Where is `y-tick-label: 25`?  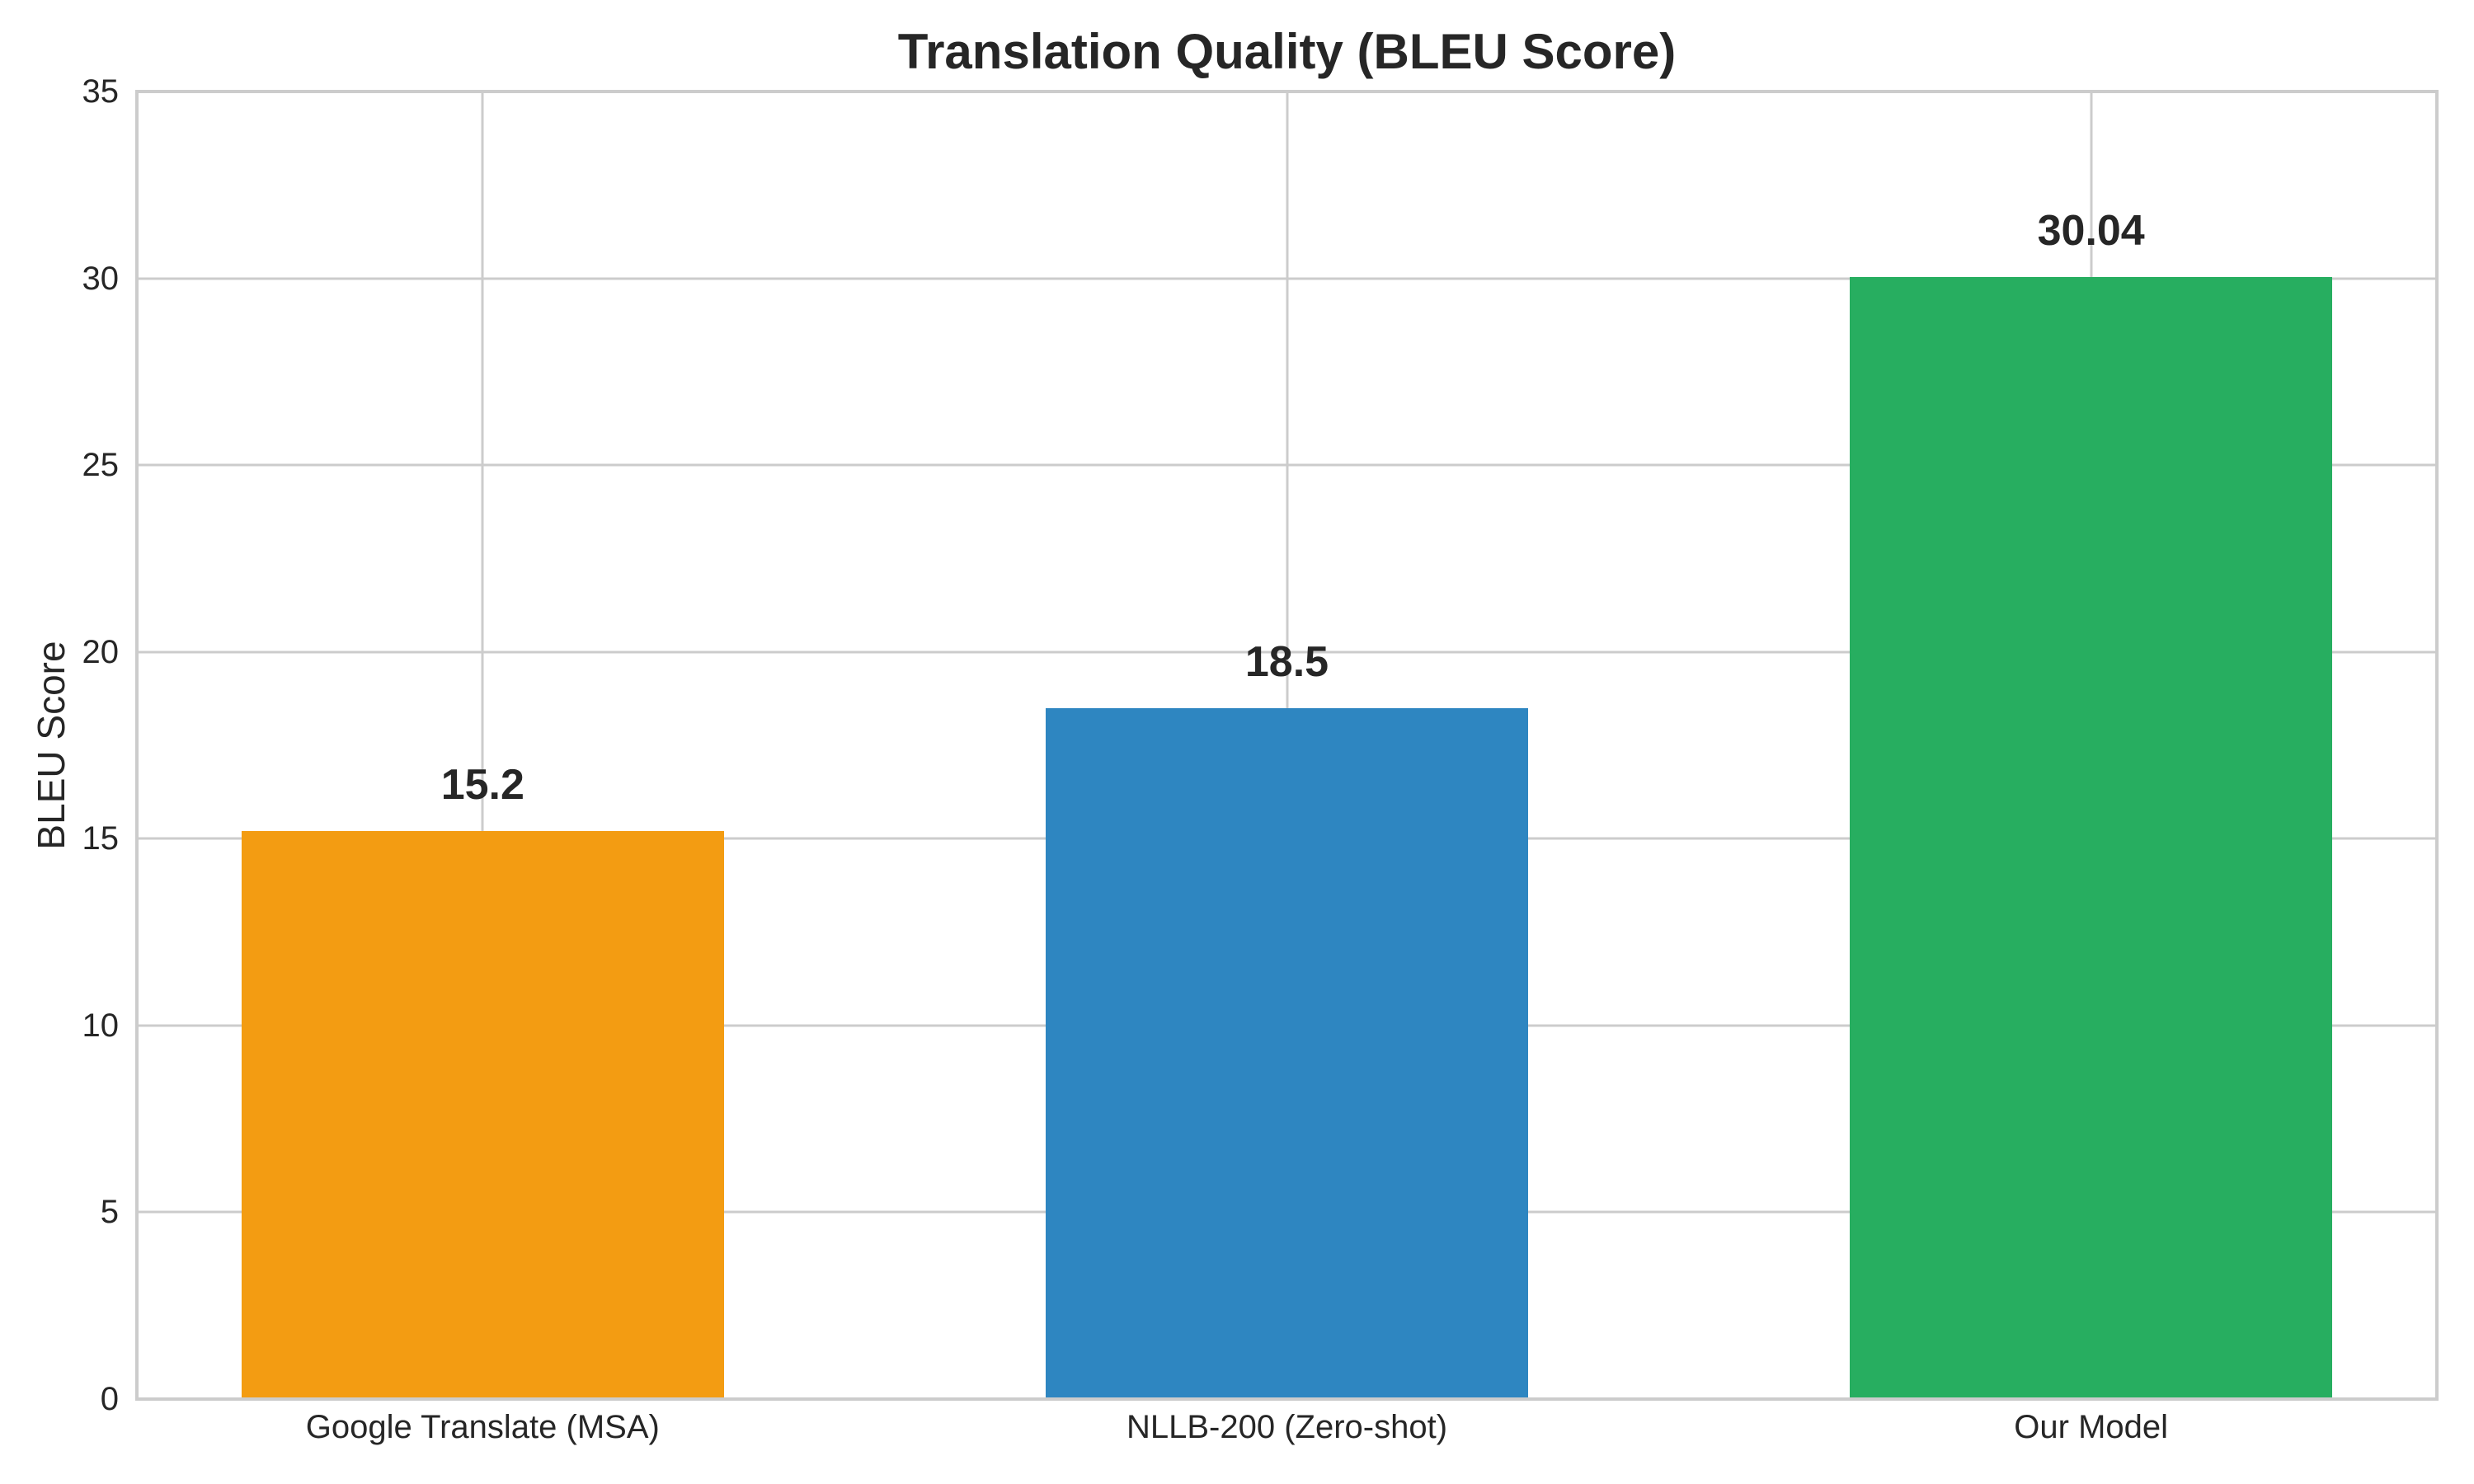 y-tick-label: 25 is located at coordinates (101, 465).